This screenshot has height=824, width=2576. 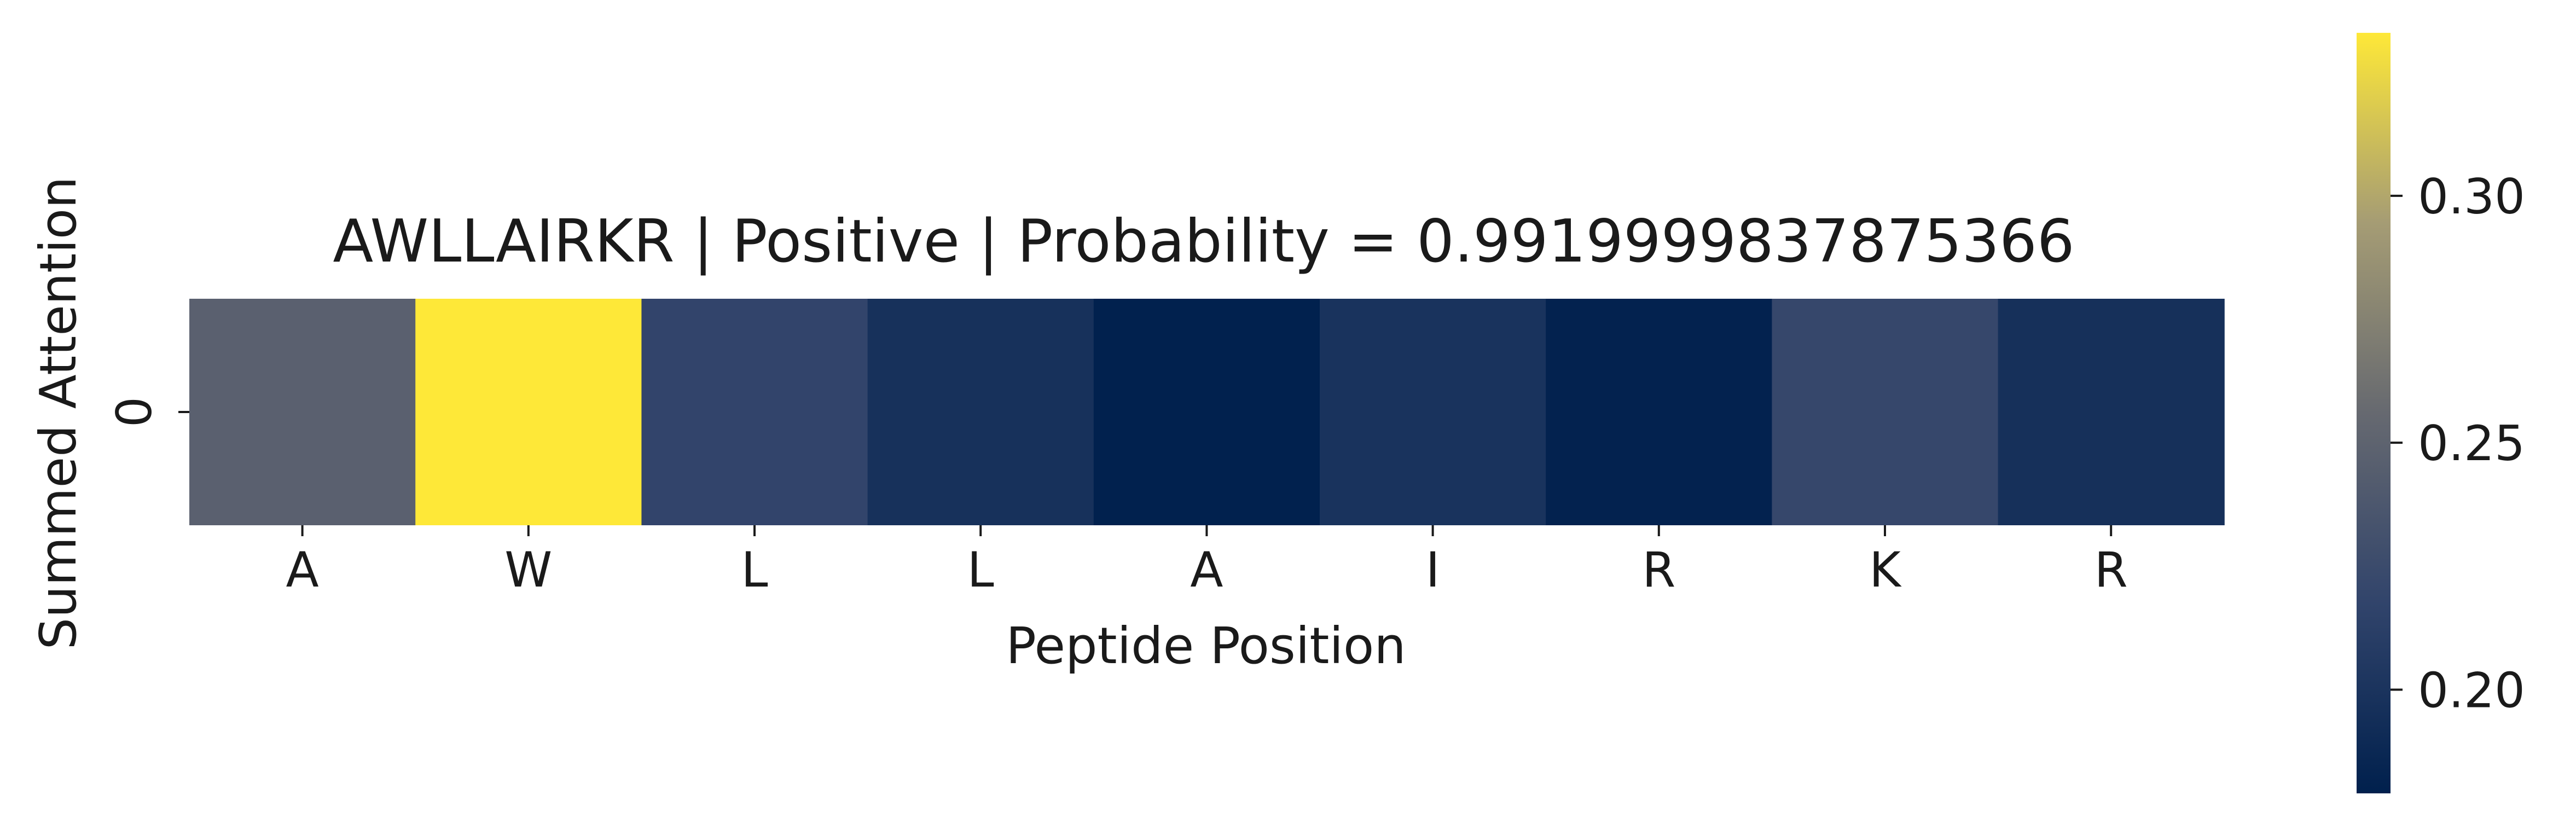 What do you see at coordinates (2472, 443) in the screenshot?
I see `colorbar-tick-label: 0.25` at bounding box center [2472, 443].